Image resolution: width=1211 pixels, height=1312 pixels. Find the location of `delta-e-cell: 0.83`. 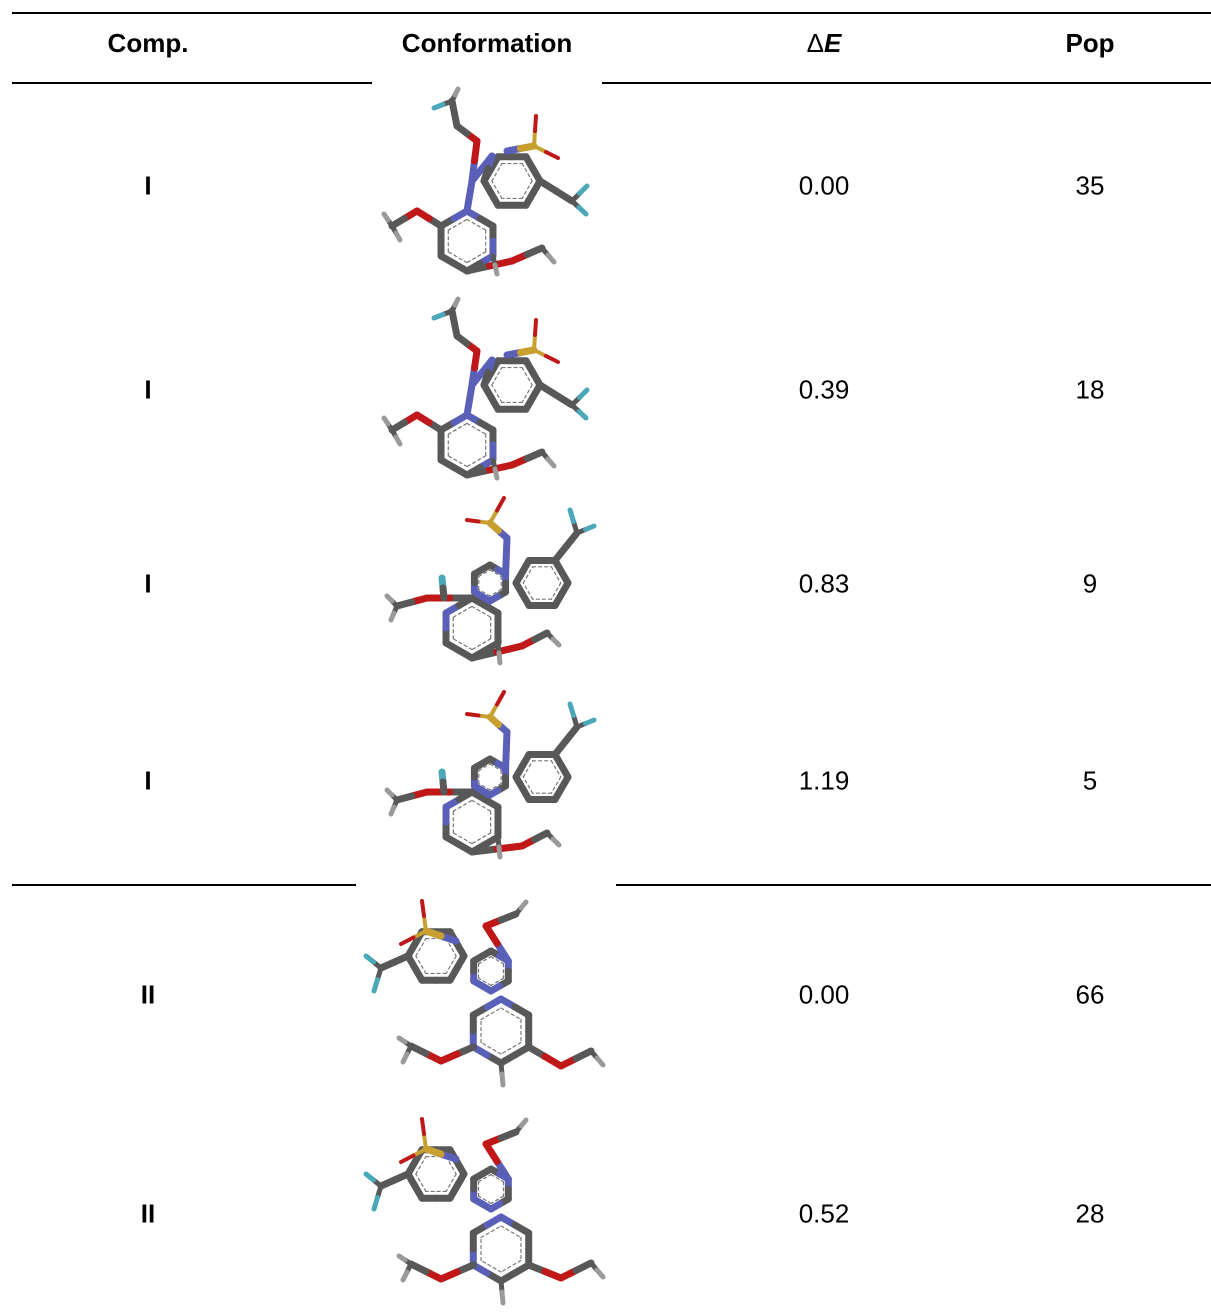

delta-e-cell: 0.83 is located at coordinates (824, 583).